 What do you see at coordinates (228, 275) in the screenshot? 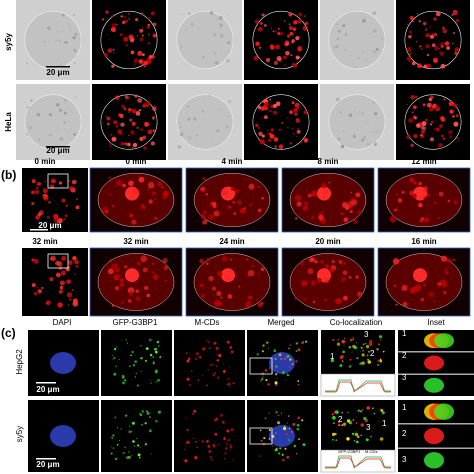
I see `nucleolus` at bounding box center [228, 275].